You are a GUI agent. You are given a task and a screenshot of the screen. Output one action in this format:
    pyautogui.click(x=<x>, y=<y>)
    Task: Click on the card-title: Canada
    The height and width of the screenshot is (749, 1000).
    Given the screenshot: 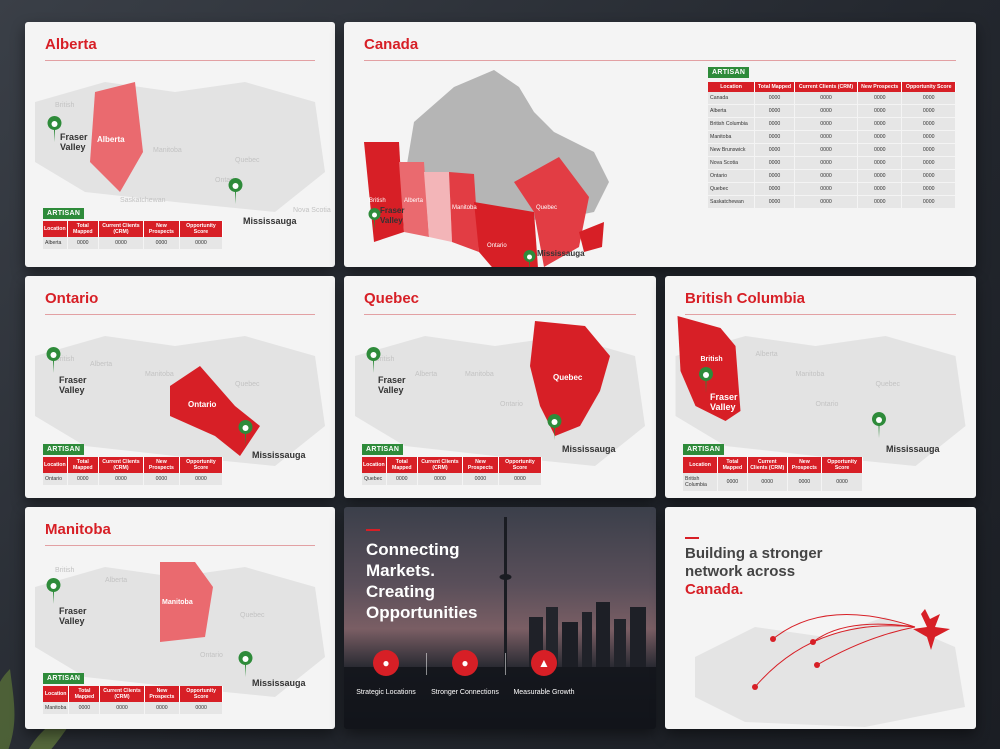 What is the action you would take?
    pyautogui.click(x=391, y=44)
    